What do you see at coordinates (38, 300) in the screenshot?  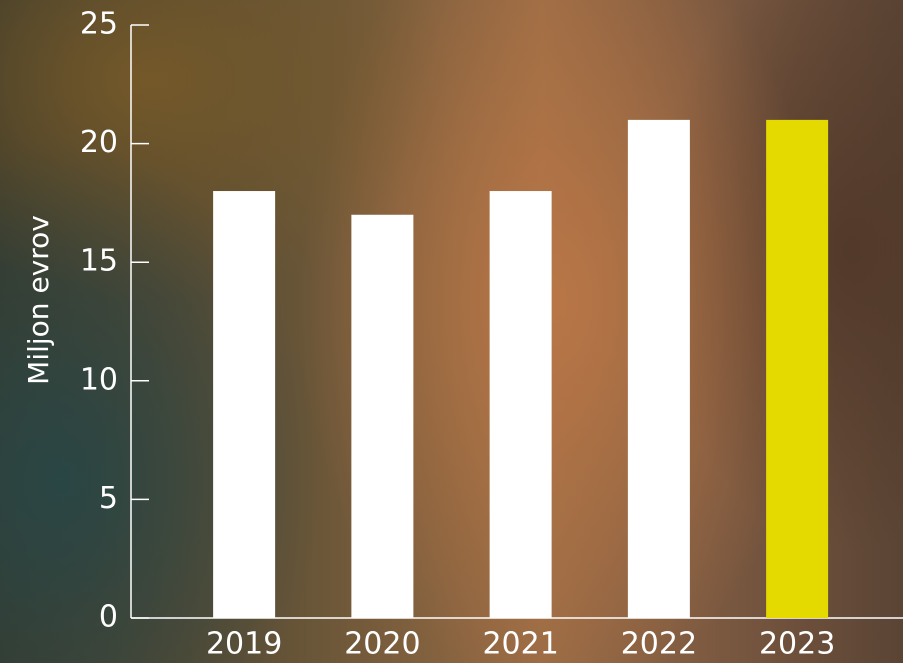 I see `y-axis-label: Miljon evrov` at bounding box center [38, 300].